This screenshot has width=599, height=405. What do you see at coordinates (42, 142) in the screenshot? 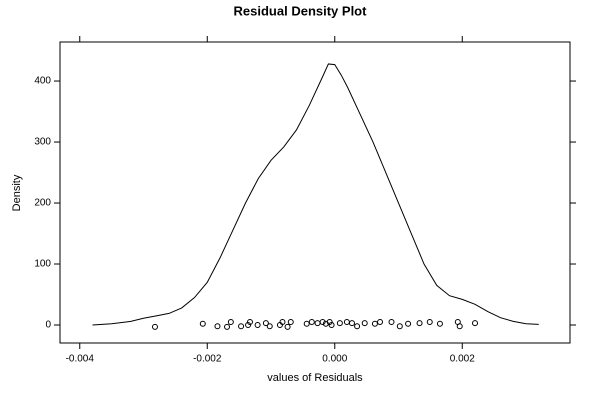
I see `y-tick-label: 300` at bounding box center [42, 142].